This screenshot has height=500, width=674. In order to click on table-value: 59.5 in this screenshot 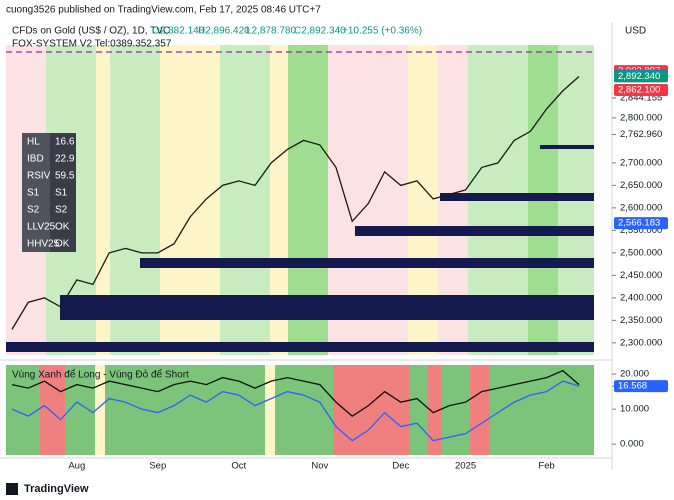, I will do `click(65, 176)`.